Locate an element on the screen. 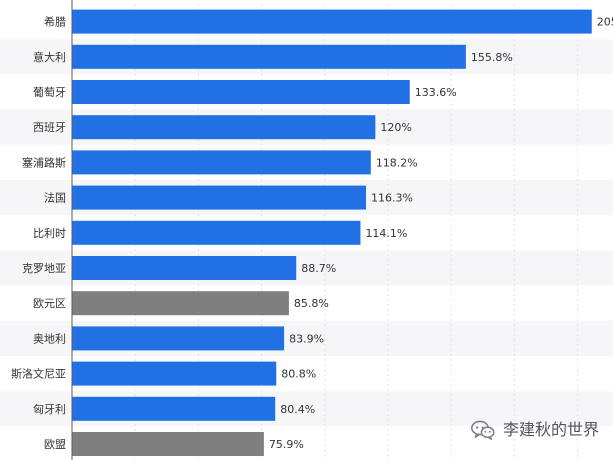 This screenshot has height=460, width=613. value-label: 116.3% is located at coordinates (392, 198).